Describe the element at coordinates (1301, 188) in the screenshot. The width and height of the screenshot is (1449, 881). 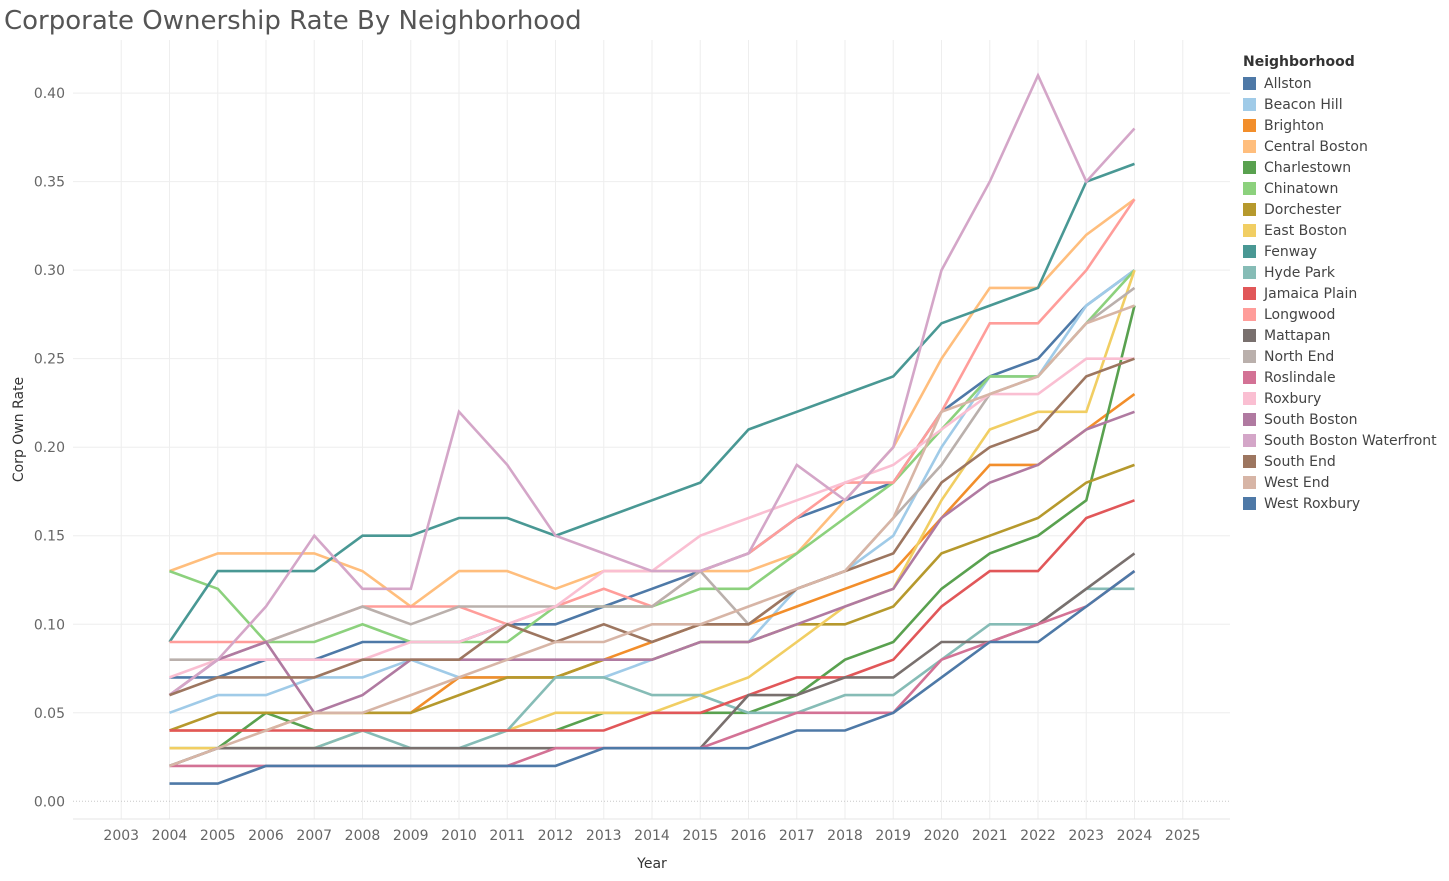
I see `legend-label: Chinatown` at that location.